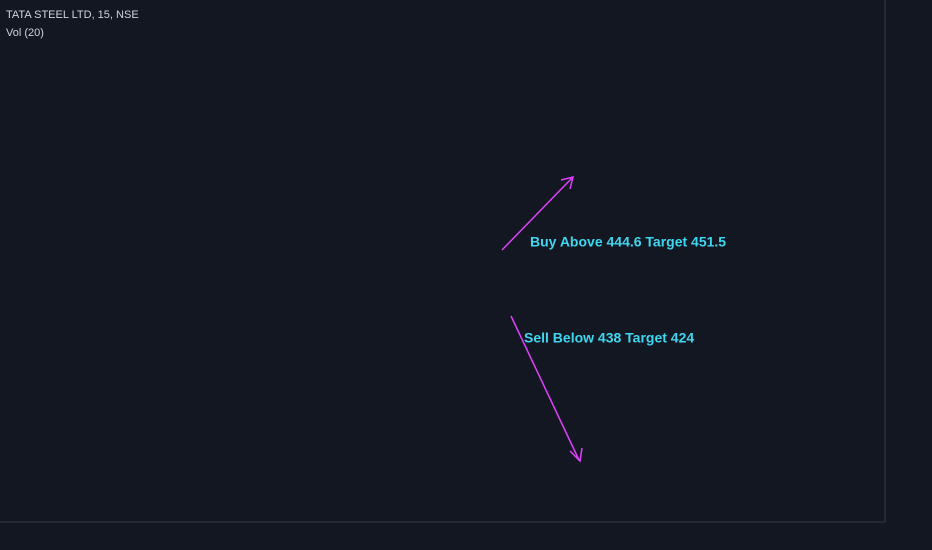 The image size is (932, 550). I want to click on annotation: Buy Above 444.6 Target 451.5, so click(628, 242).